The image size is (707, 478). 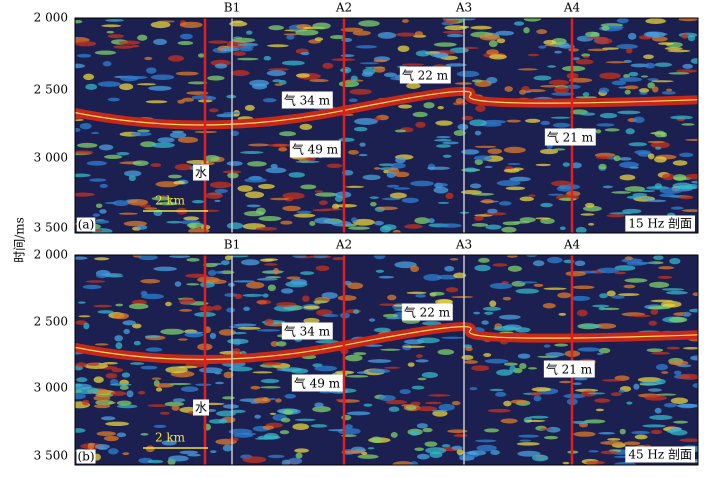 What do you see at coordinates (20, 240) in the screenshot?
I see `y-axis-label: 时间/ms` at bounding box center [20, 240].